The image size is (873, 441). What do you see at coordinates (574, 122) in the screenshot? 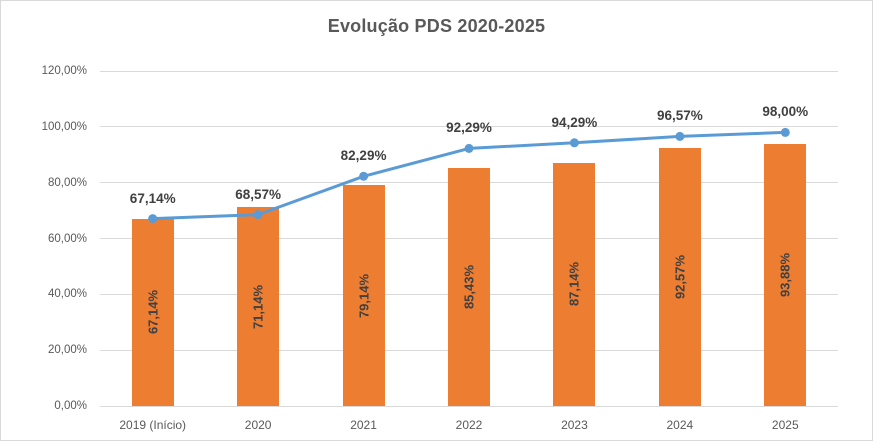
I see `line-value-label: 94,29%` at bounding box center [574, 122].